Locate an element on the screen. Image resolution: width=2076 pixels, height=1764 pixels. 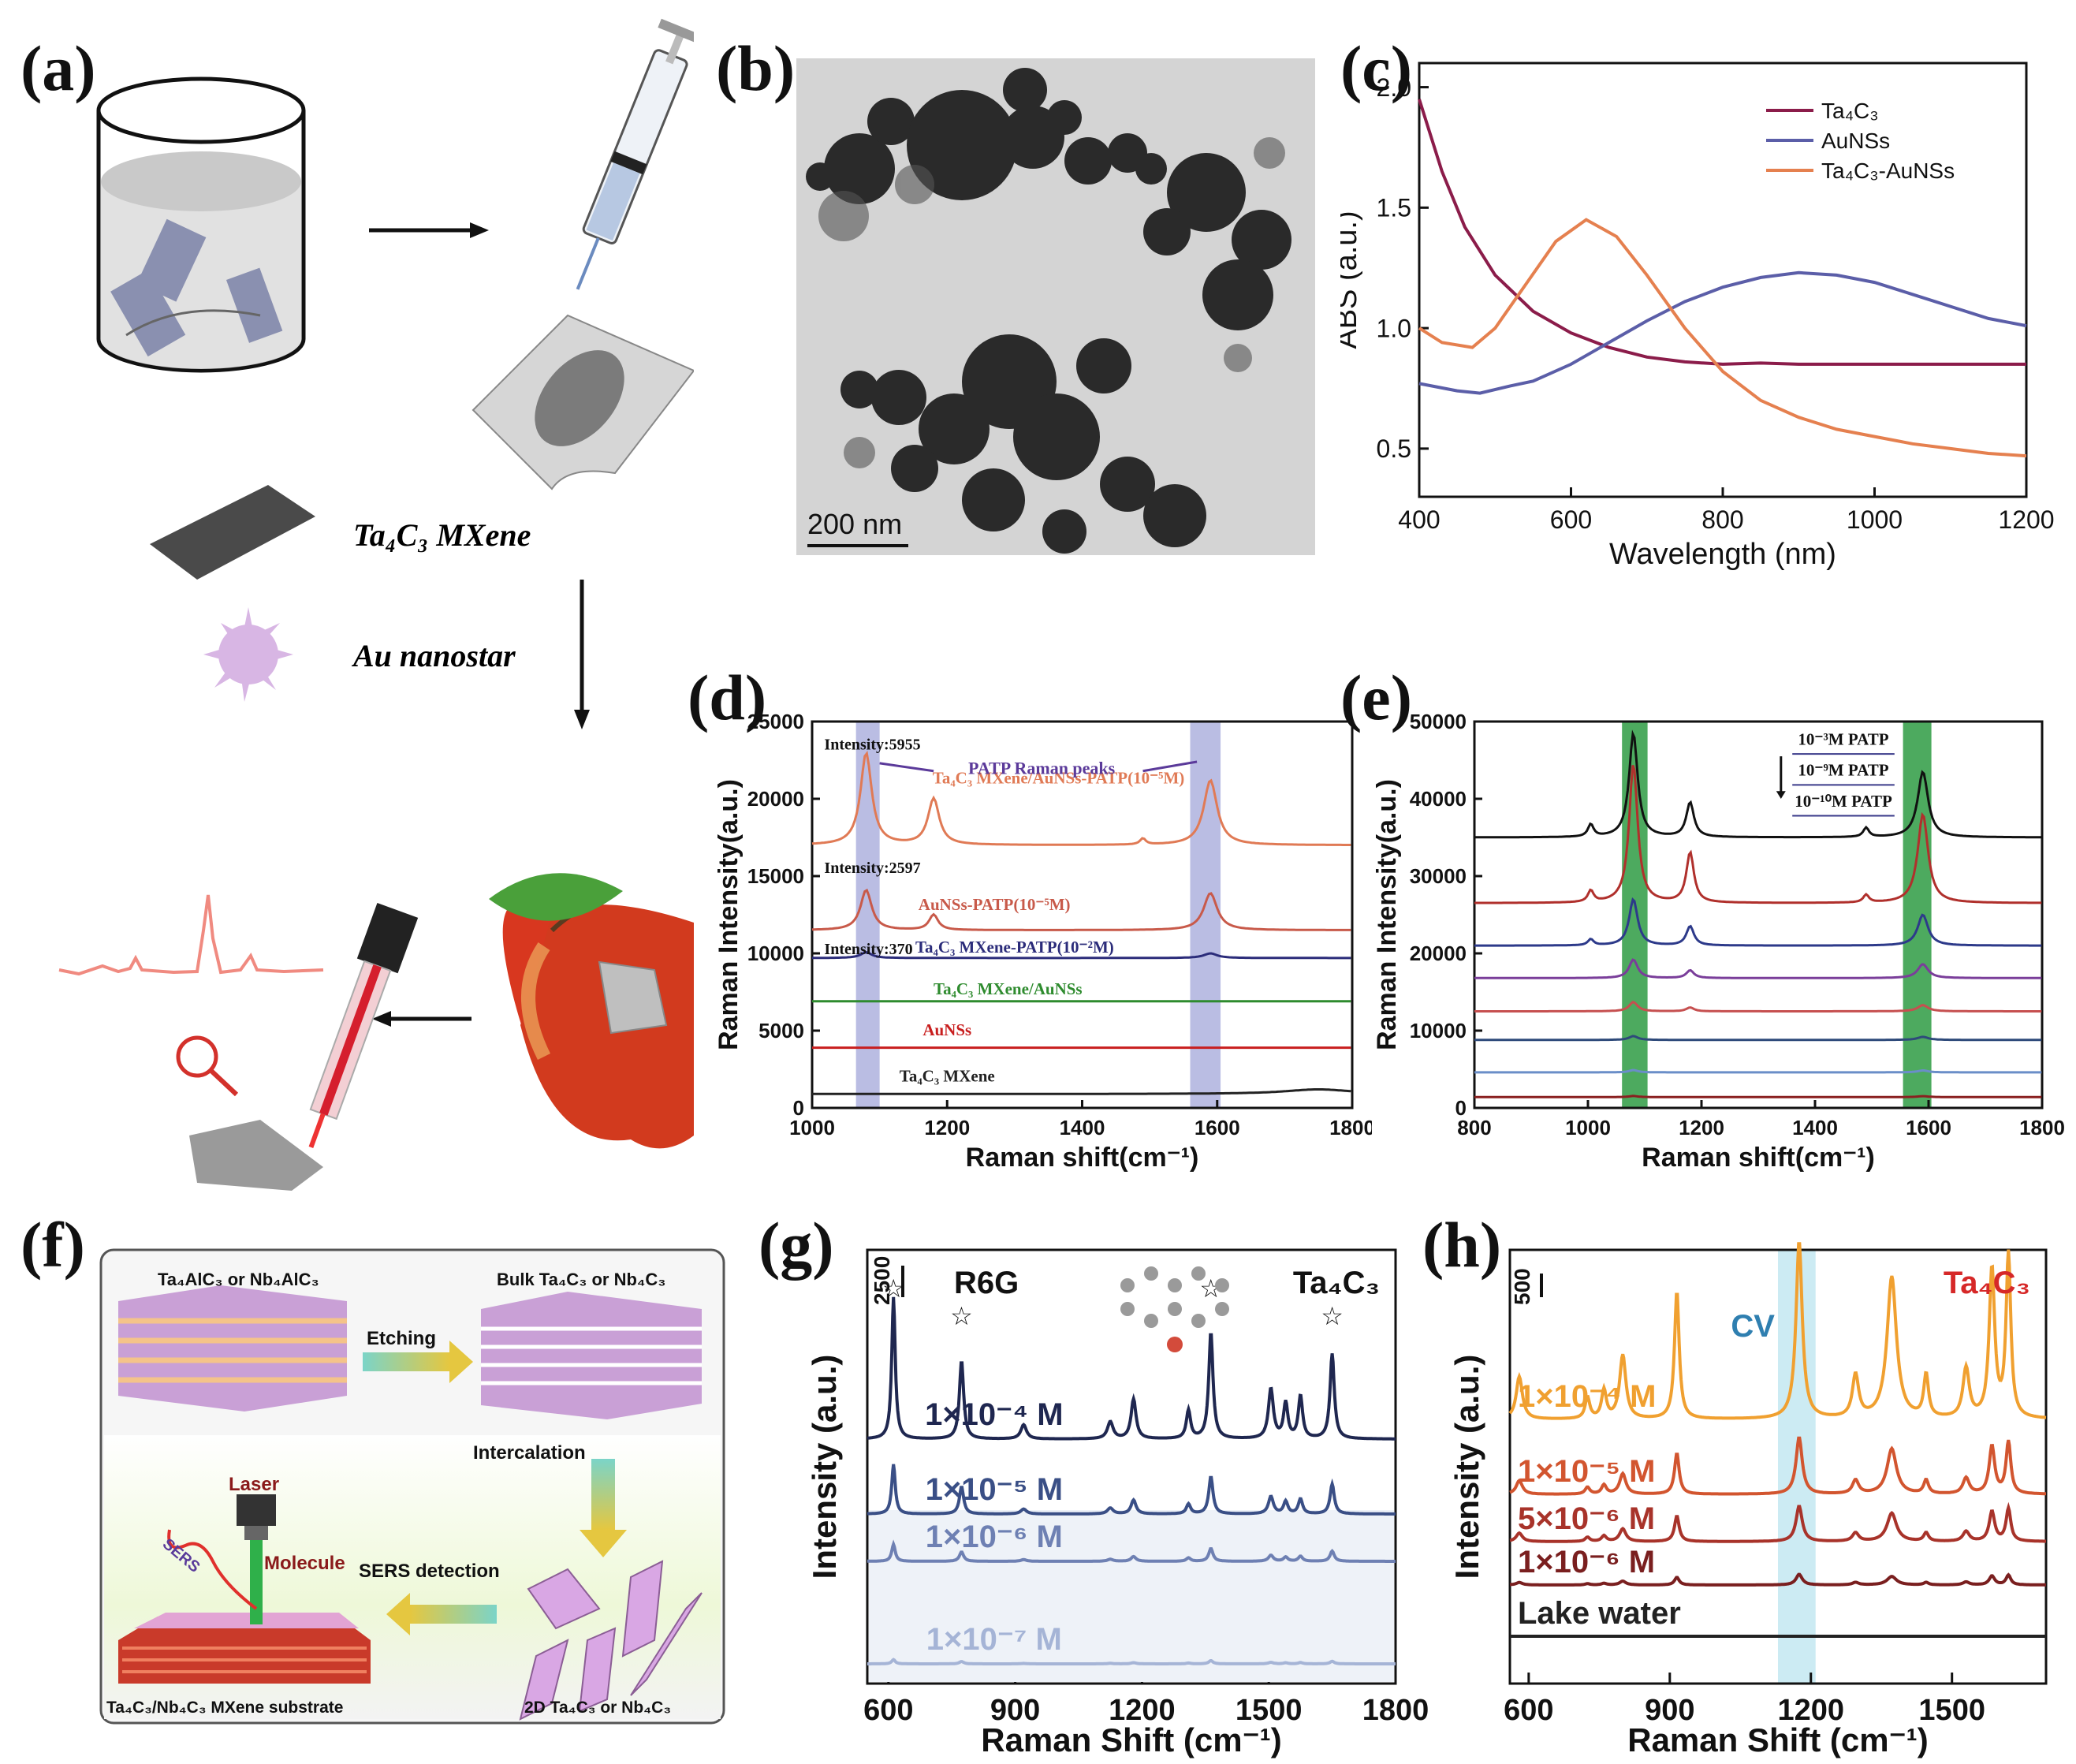
y-axis-label: Intensity (a.u.) is located at coordinates (824, 1467).